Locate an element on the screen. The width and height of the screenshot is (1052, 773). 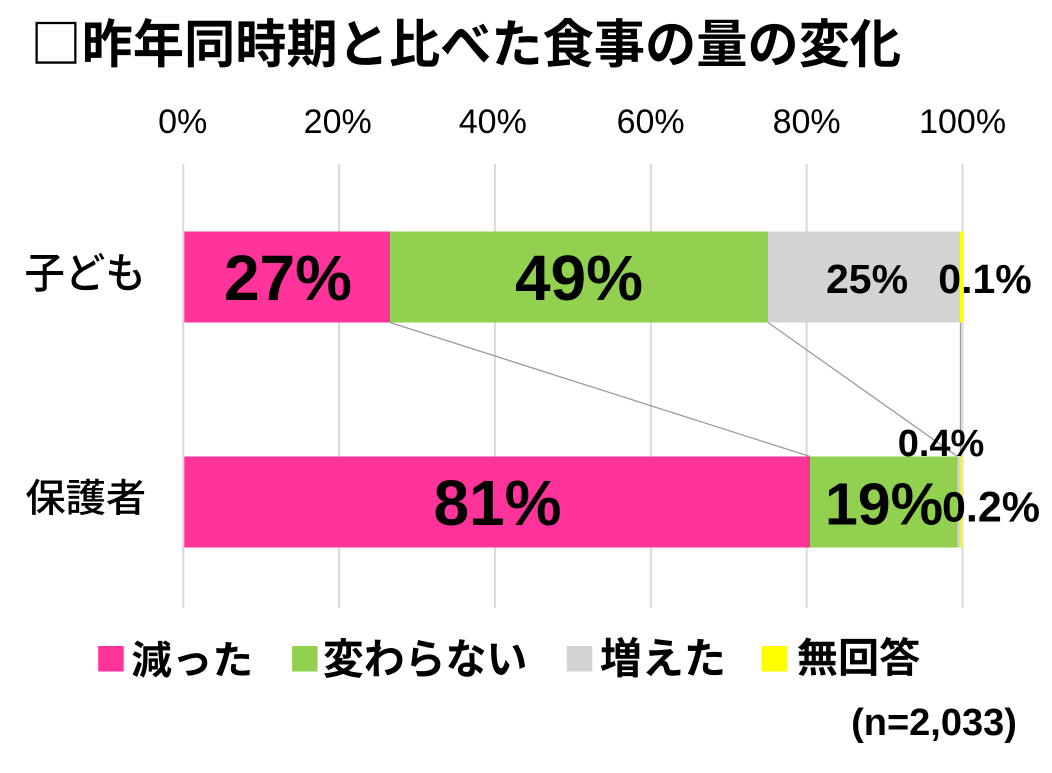
svg-text: 25% is located at coordinates (867, 279).